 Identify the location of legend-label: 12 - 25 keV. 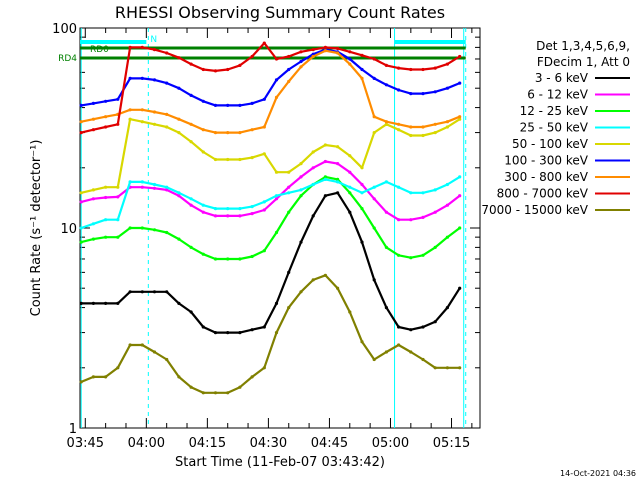
(554, 111).